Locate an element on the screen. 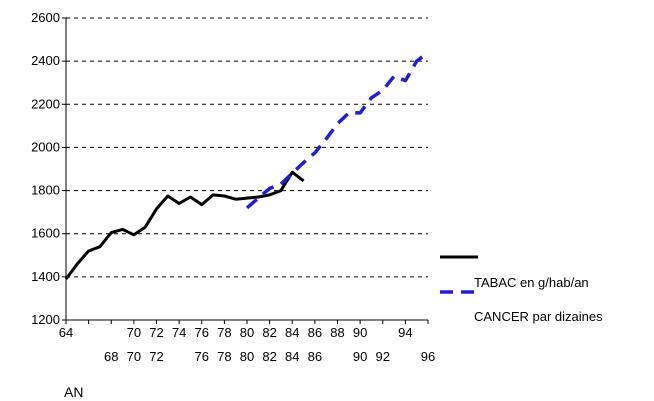  y-tick-label-2400: 2400 is located at coordinates (45, 60).